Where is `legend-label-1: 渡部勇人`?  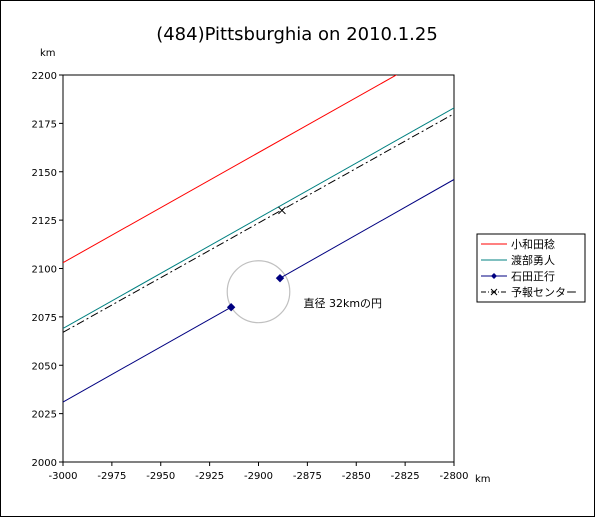
legend-label-1: 渡部勇人 is located at coordinates (533, 260).